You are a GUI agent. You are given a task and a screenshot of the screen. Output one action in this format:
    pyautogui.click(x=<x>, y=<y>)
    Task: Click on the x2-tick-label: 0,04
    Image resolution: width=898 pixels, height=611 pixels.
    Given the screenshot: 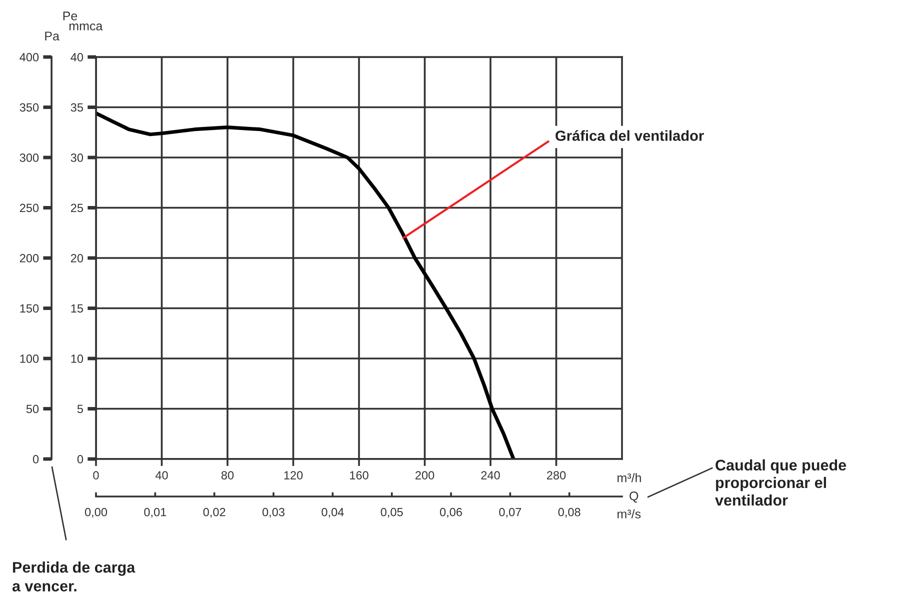 What is the action you would take?
    pyautogui.click(x=333, y=513)
    